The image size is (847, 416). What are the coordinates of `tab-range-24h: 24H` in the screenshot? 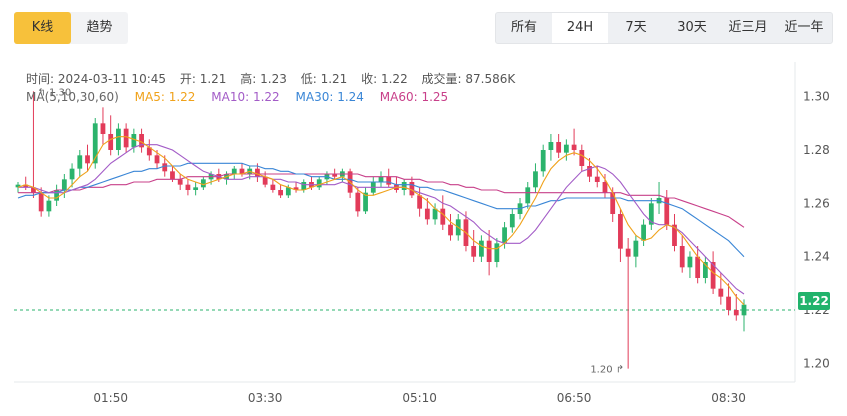 It's located at (580, 28).